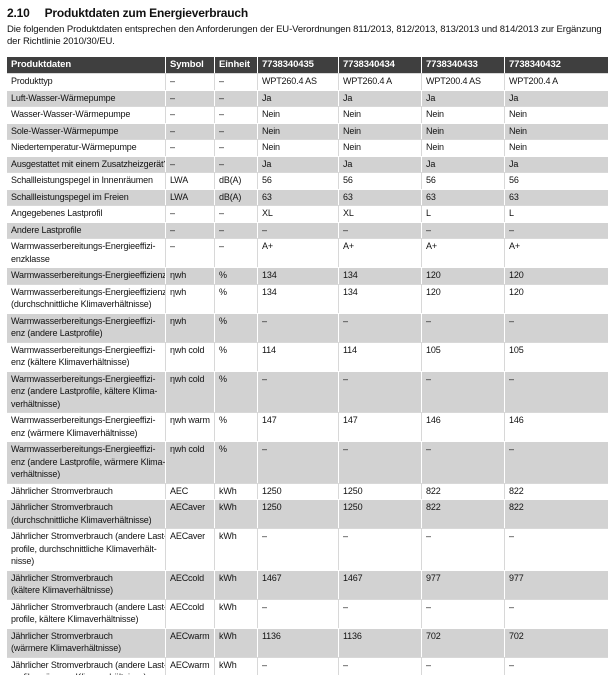 The width and height of the screenshot is (614, 675). What do you see at coordinates (462, 65) in the screenshot?
I see `header-cell-article-3: 7738340433` at bounding box center [462, 65].